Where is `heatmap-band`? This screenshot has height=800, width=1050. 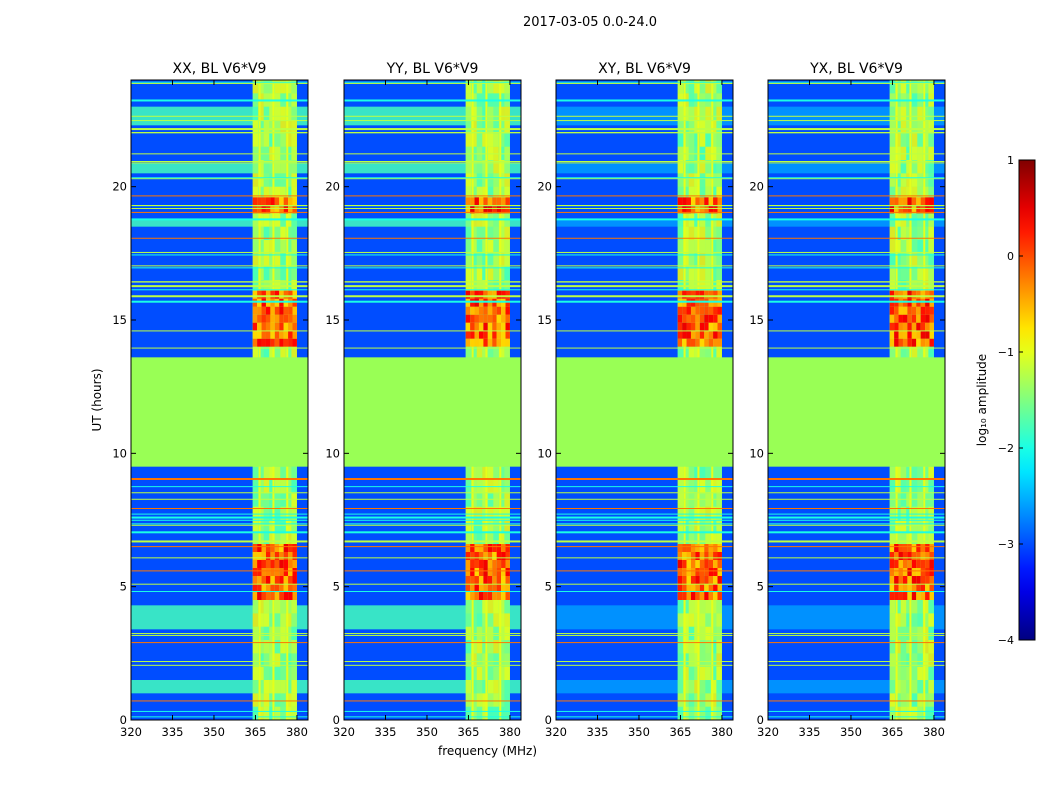
heatmap-band is located at coordinates (856, 168).